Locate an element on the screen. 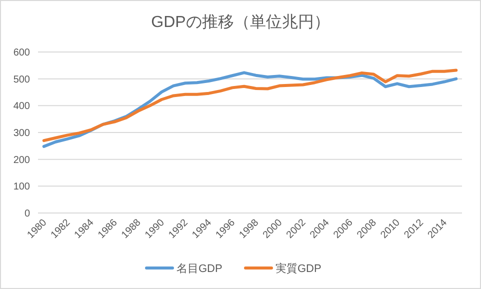 This screenshot has width=481, height=289. legend-label: 名目GDP is located at coordinates (199, 269).